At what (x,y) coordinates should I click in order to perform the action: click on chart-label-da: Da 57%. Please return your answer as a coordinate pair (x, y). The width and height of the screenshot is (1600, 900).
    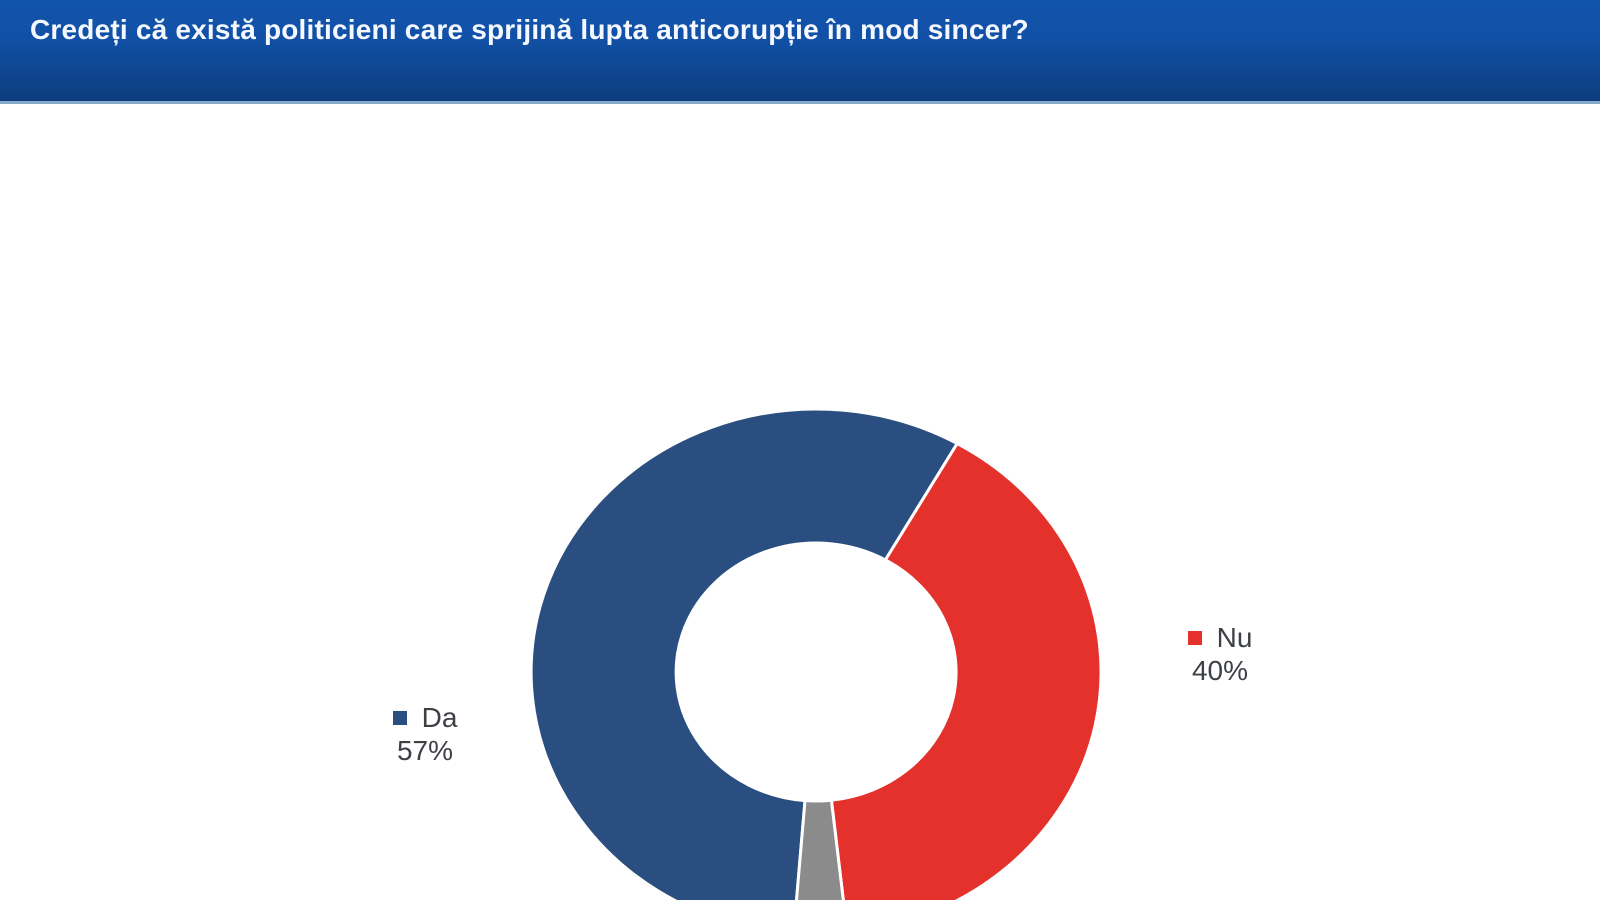
    Looking at the image, I should click on (425, 734).